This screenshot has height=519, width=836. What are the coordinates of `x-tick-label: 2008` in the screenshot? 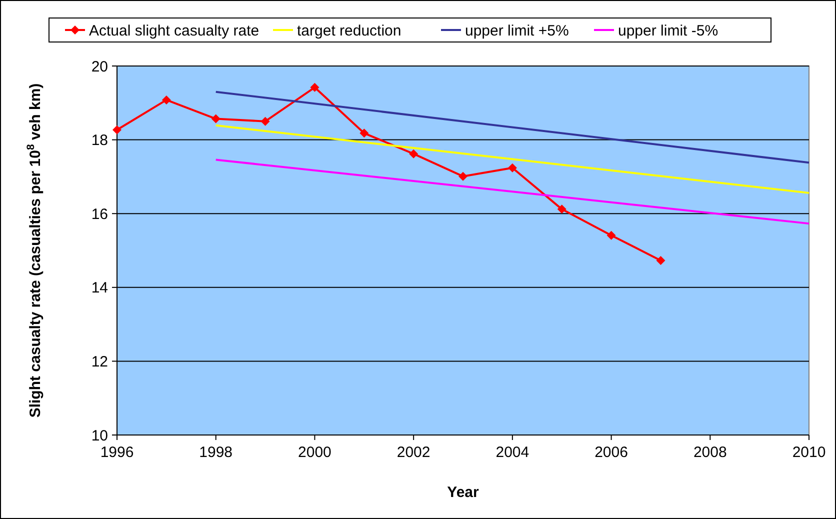 It's located at (710, 452).